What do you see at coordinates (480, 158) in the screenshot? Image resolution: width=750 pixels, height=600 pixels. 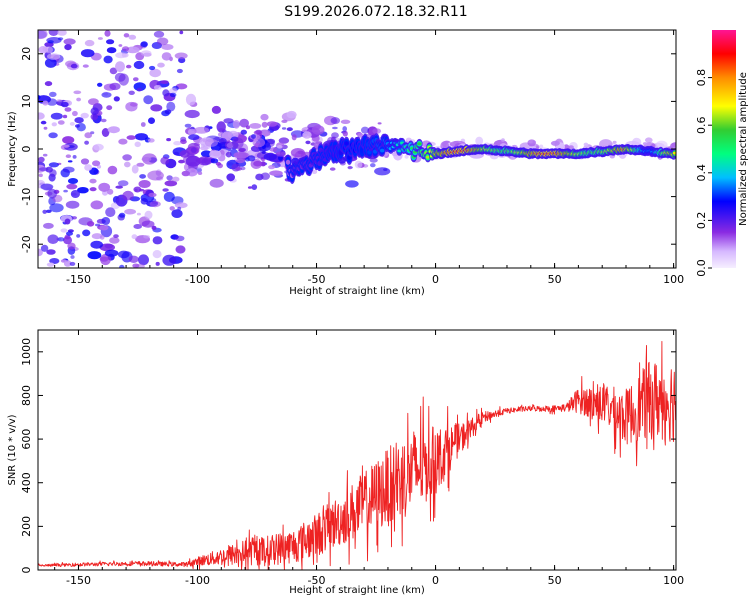 I see `spectrogram-ridge` at bounding box center [480, 158].